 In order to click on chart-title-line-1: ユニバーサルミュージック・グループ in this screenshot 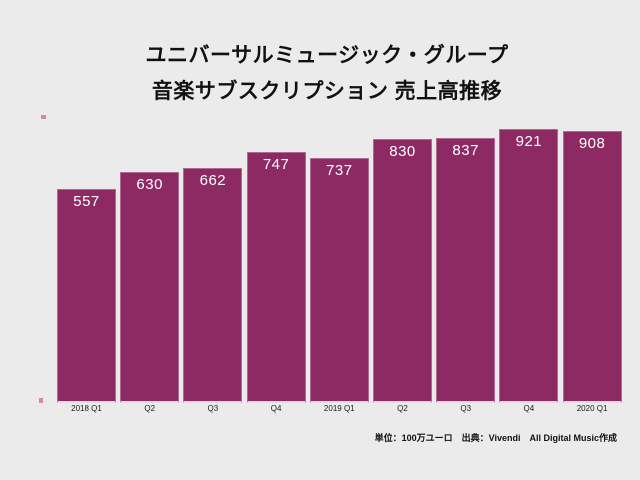, I will do `click(327, 55)`.